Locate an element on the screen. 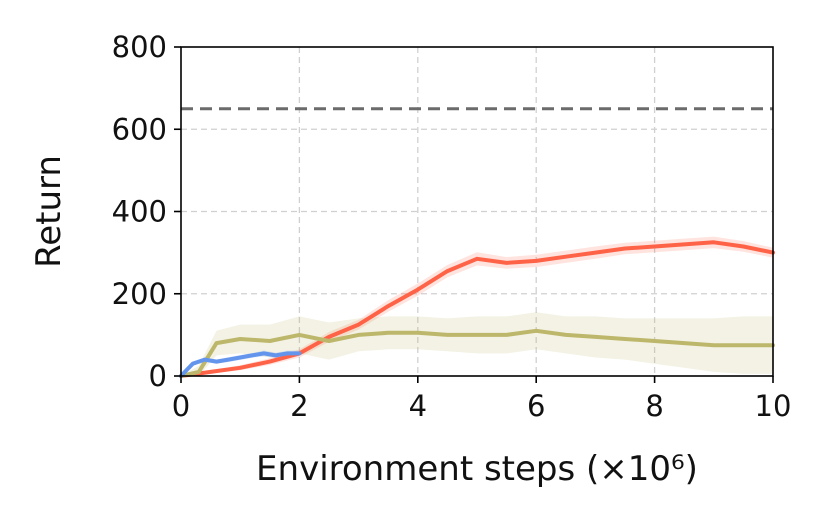 The image size is (830, 519). y-tick-labels: 0 200 400 600 800 is located at coordinates (139, 211).